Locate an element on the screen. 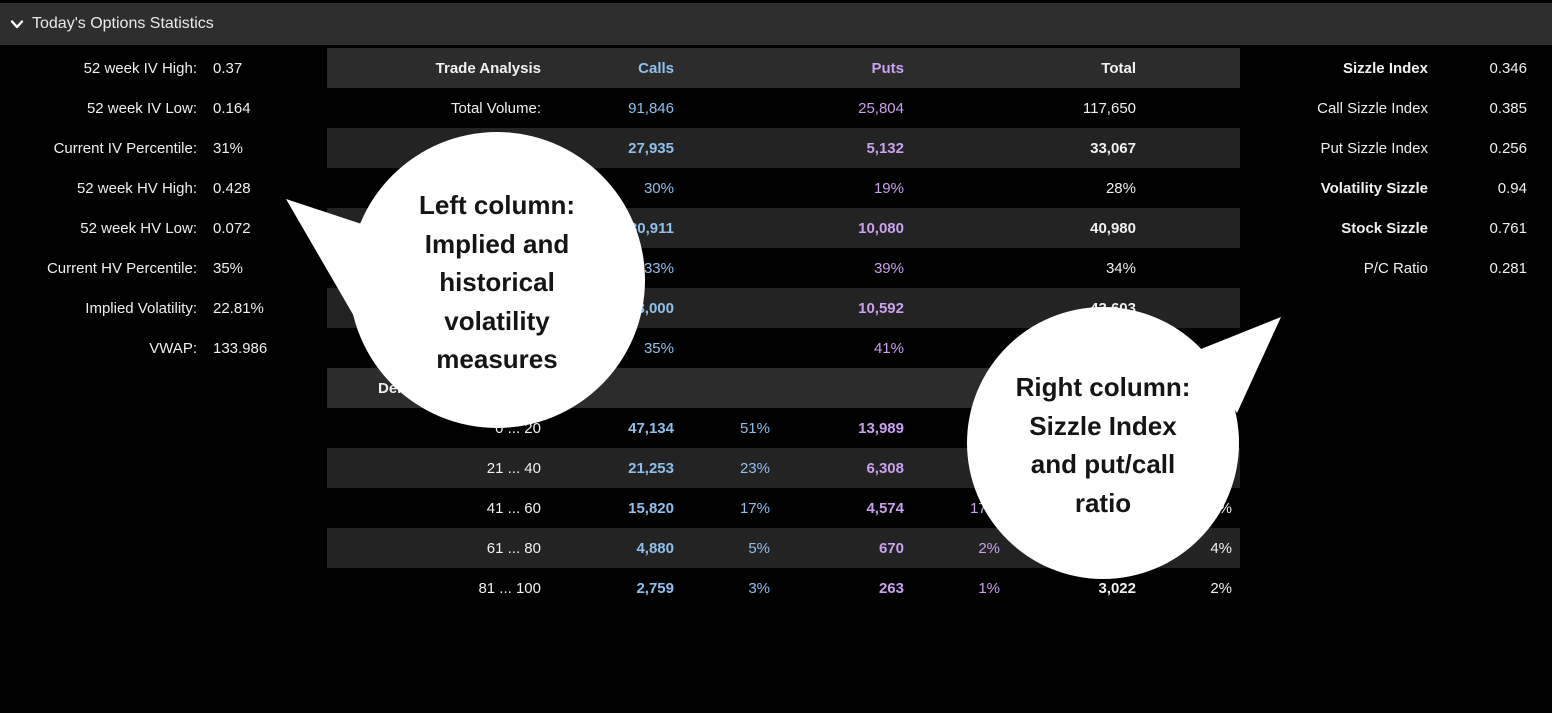 This screenshot has width=1552, height=713. stat-row: 52 week HV High: 0.428 is located at coordinates (163, 188).